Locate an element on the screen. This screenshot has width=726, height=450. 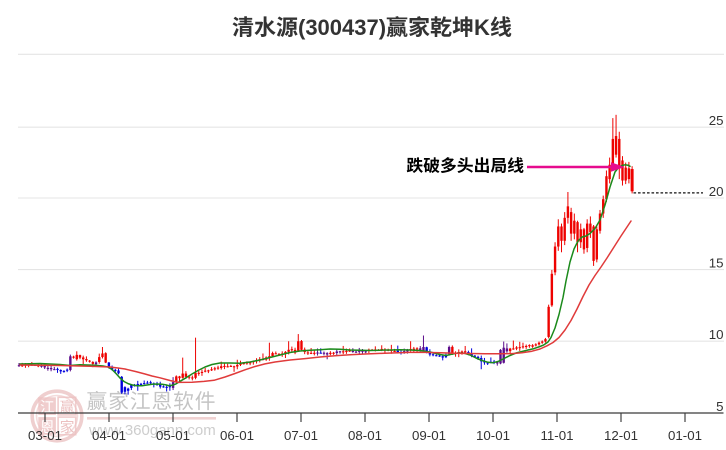
svg-text: 03-01 is located at coordinates (45, 435).